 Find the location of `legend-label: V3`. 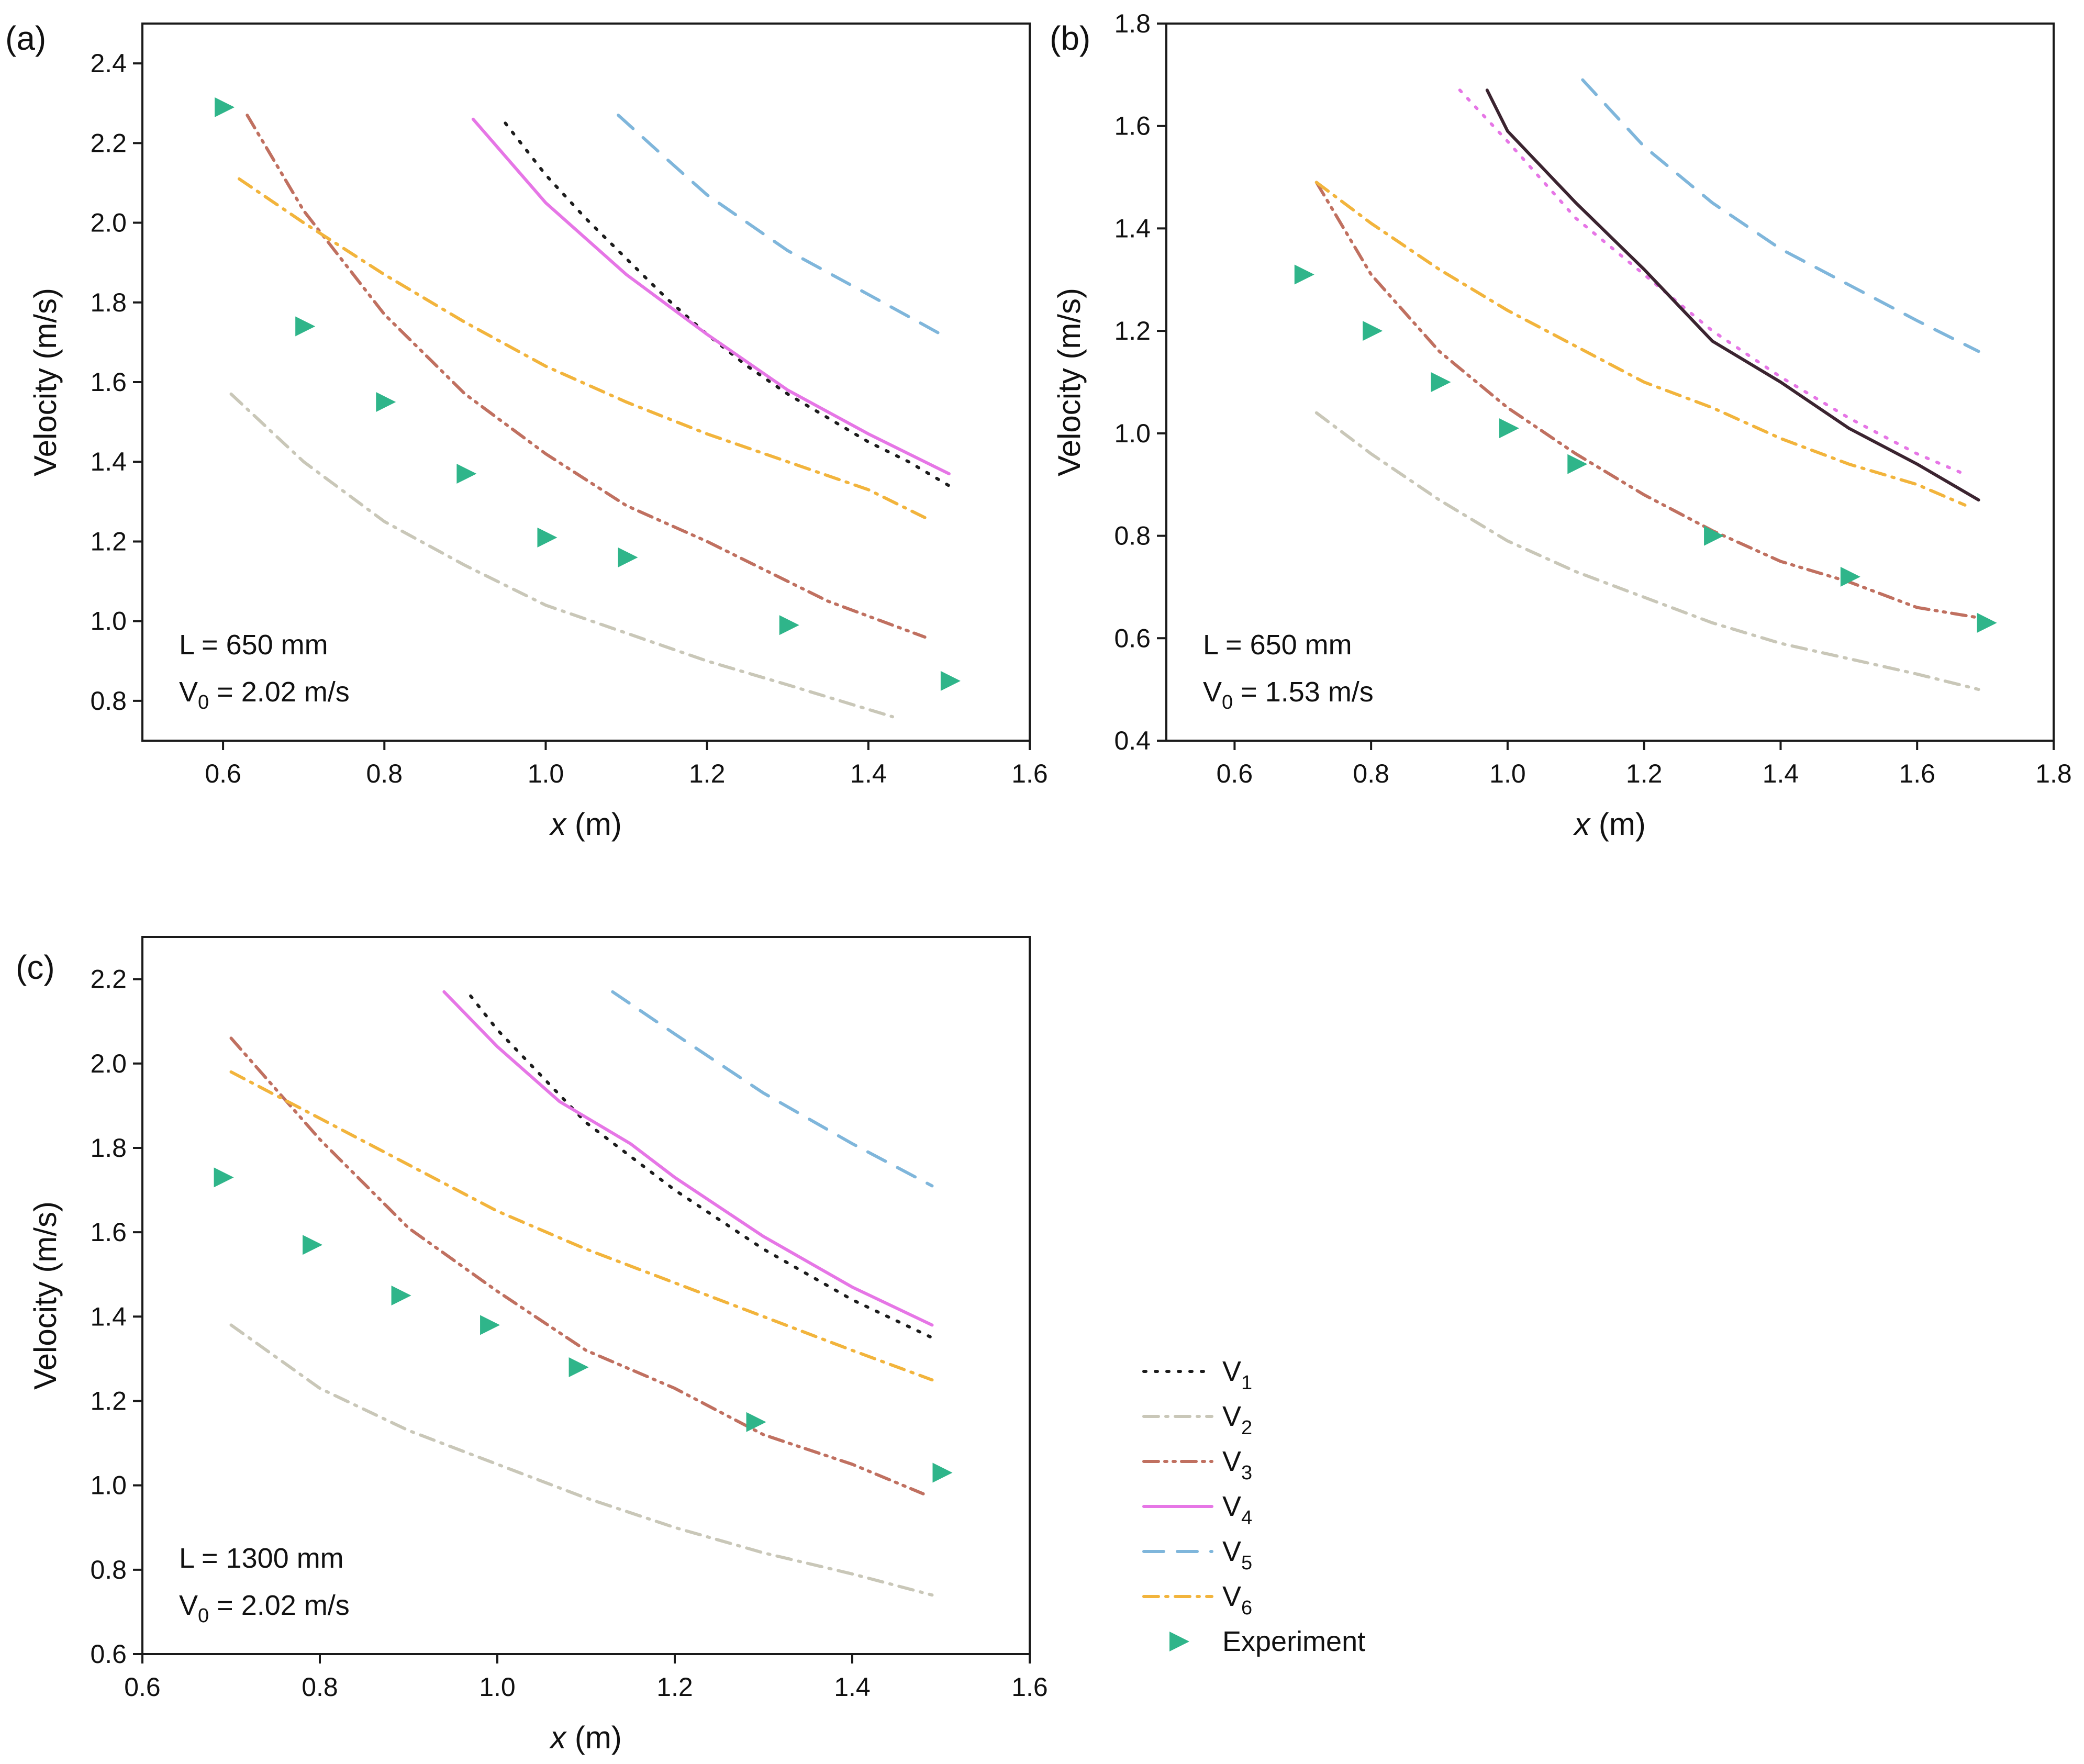

legend-label: V3 is located at coordinates (1237, 1465).